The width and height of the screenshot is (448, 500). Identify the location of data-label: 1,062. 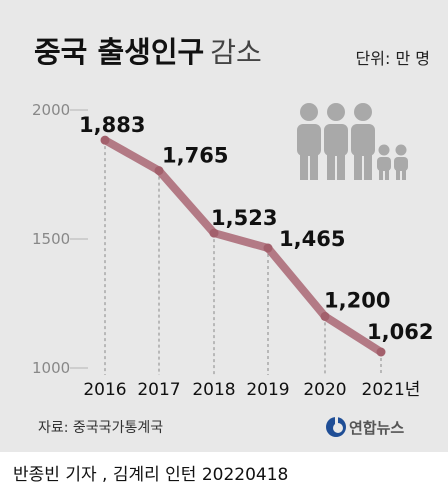
(400, 332).